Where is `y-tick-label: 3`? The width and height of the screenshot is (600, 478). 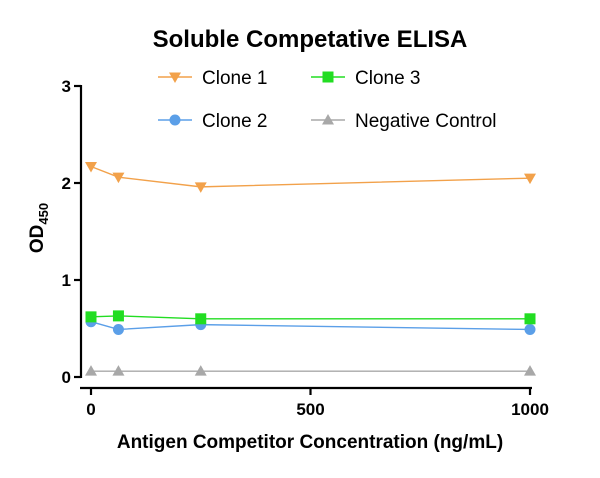
y-tick-label: 3 is located at coordinates (66, 86).